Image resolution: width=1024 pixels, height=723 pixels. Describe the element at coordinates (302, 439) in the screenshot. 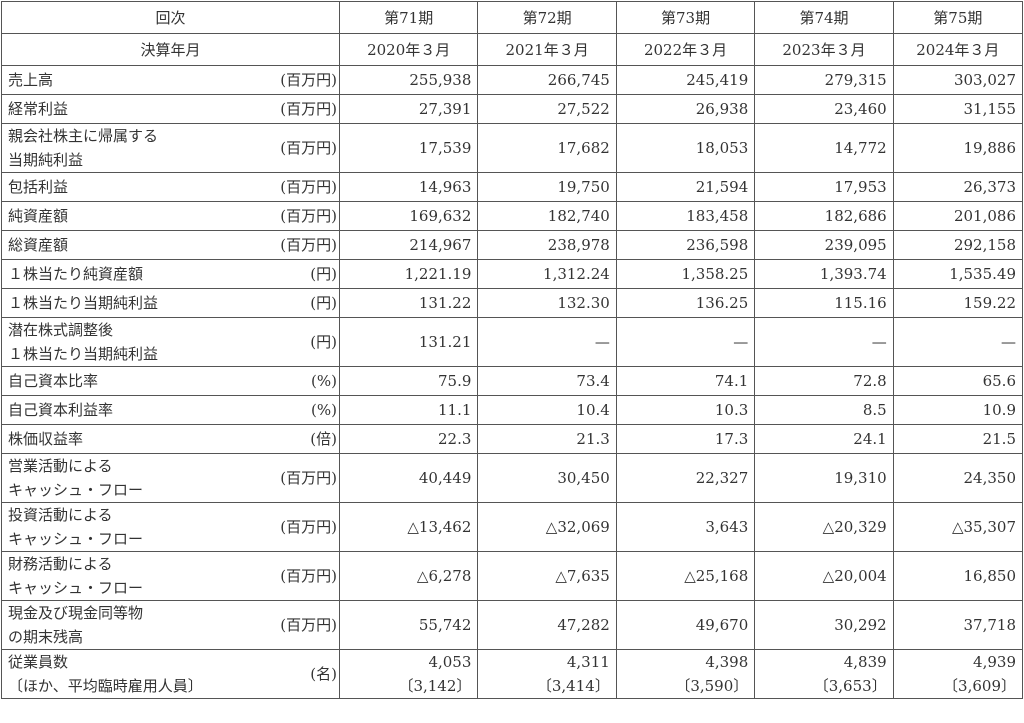

I see `row-unit: (倍)` at that location.